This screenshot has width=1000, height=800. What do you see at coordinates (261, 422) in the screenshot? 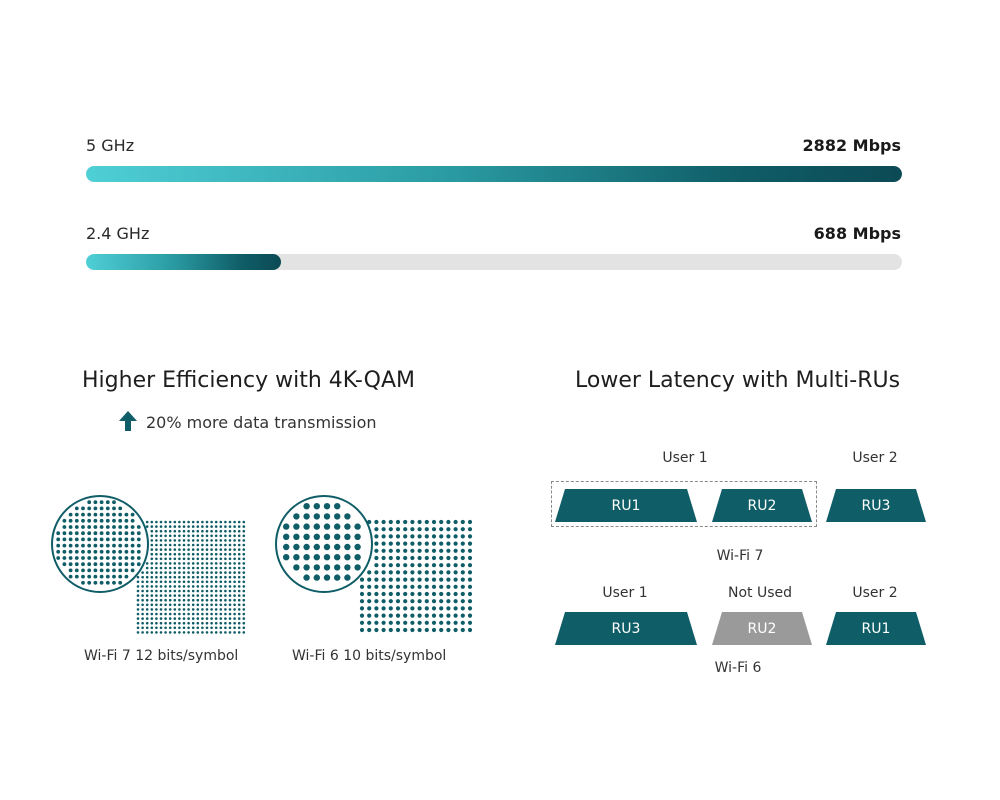
I see `efficiency-note: 20% more data transmission` at bounding box center [261, 422].